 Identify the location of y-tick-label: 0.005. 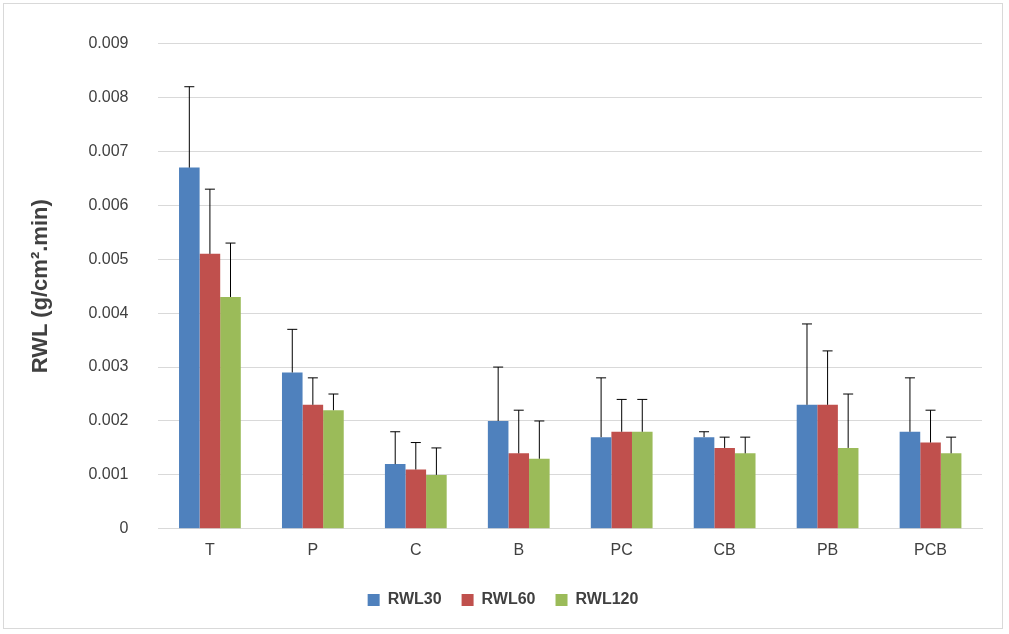
(108, 258).